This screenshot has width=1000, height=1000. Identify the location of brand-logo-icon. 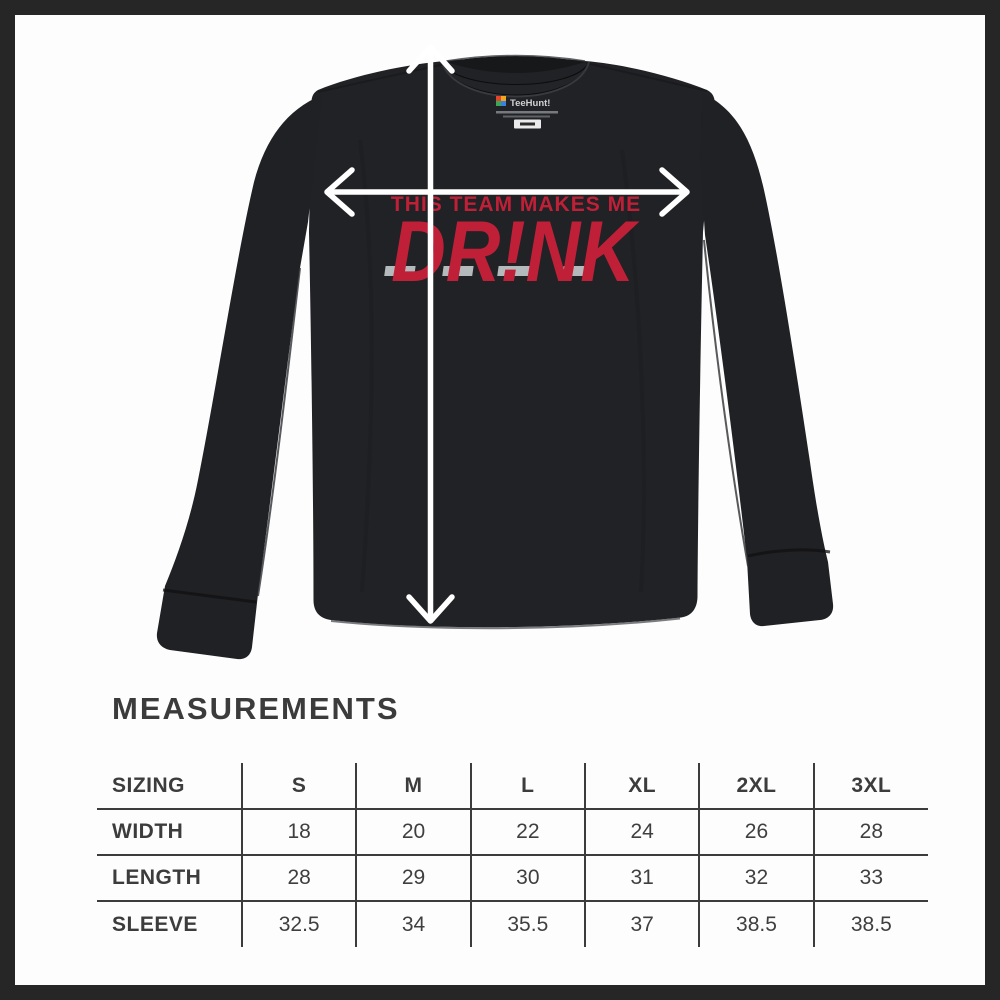
(501, 101).